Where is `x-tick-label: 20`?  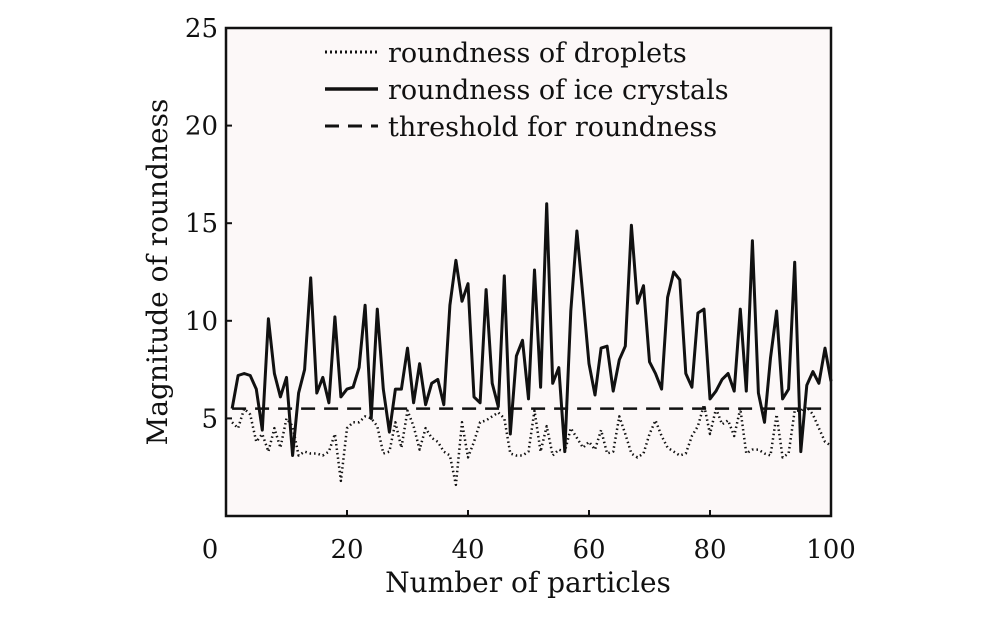
x-tick-label: 20 is located at coordinates (346, 550).